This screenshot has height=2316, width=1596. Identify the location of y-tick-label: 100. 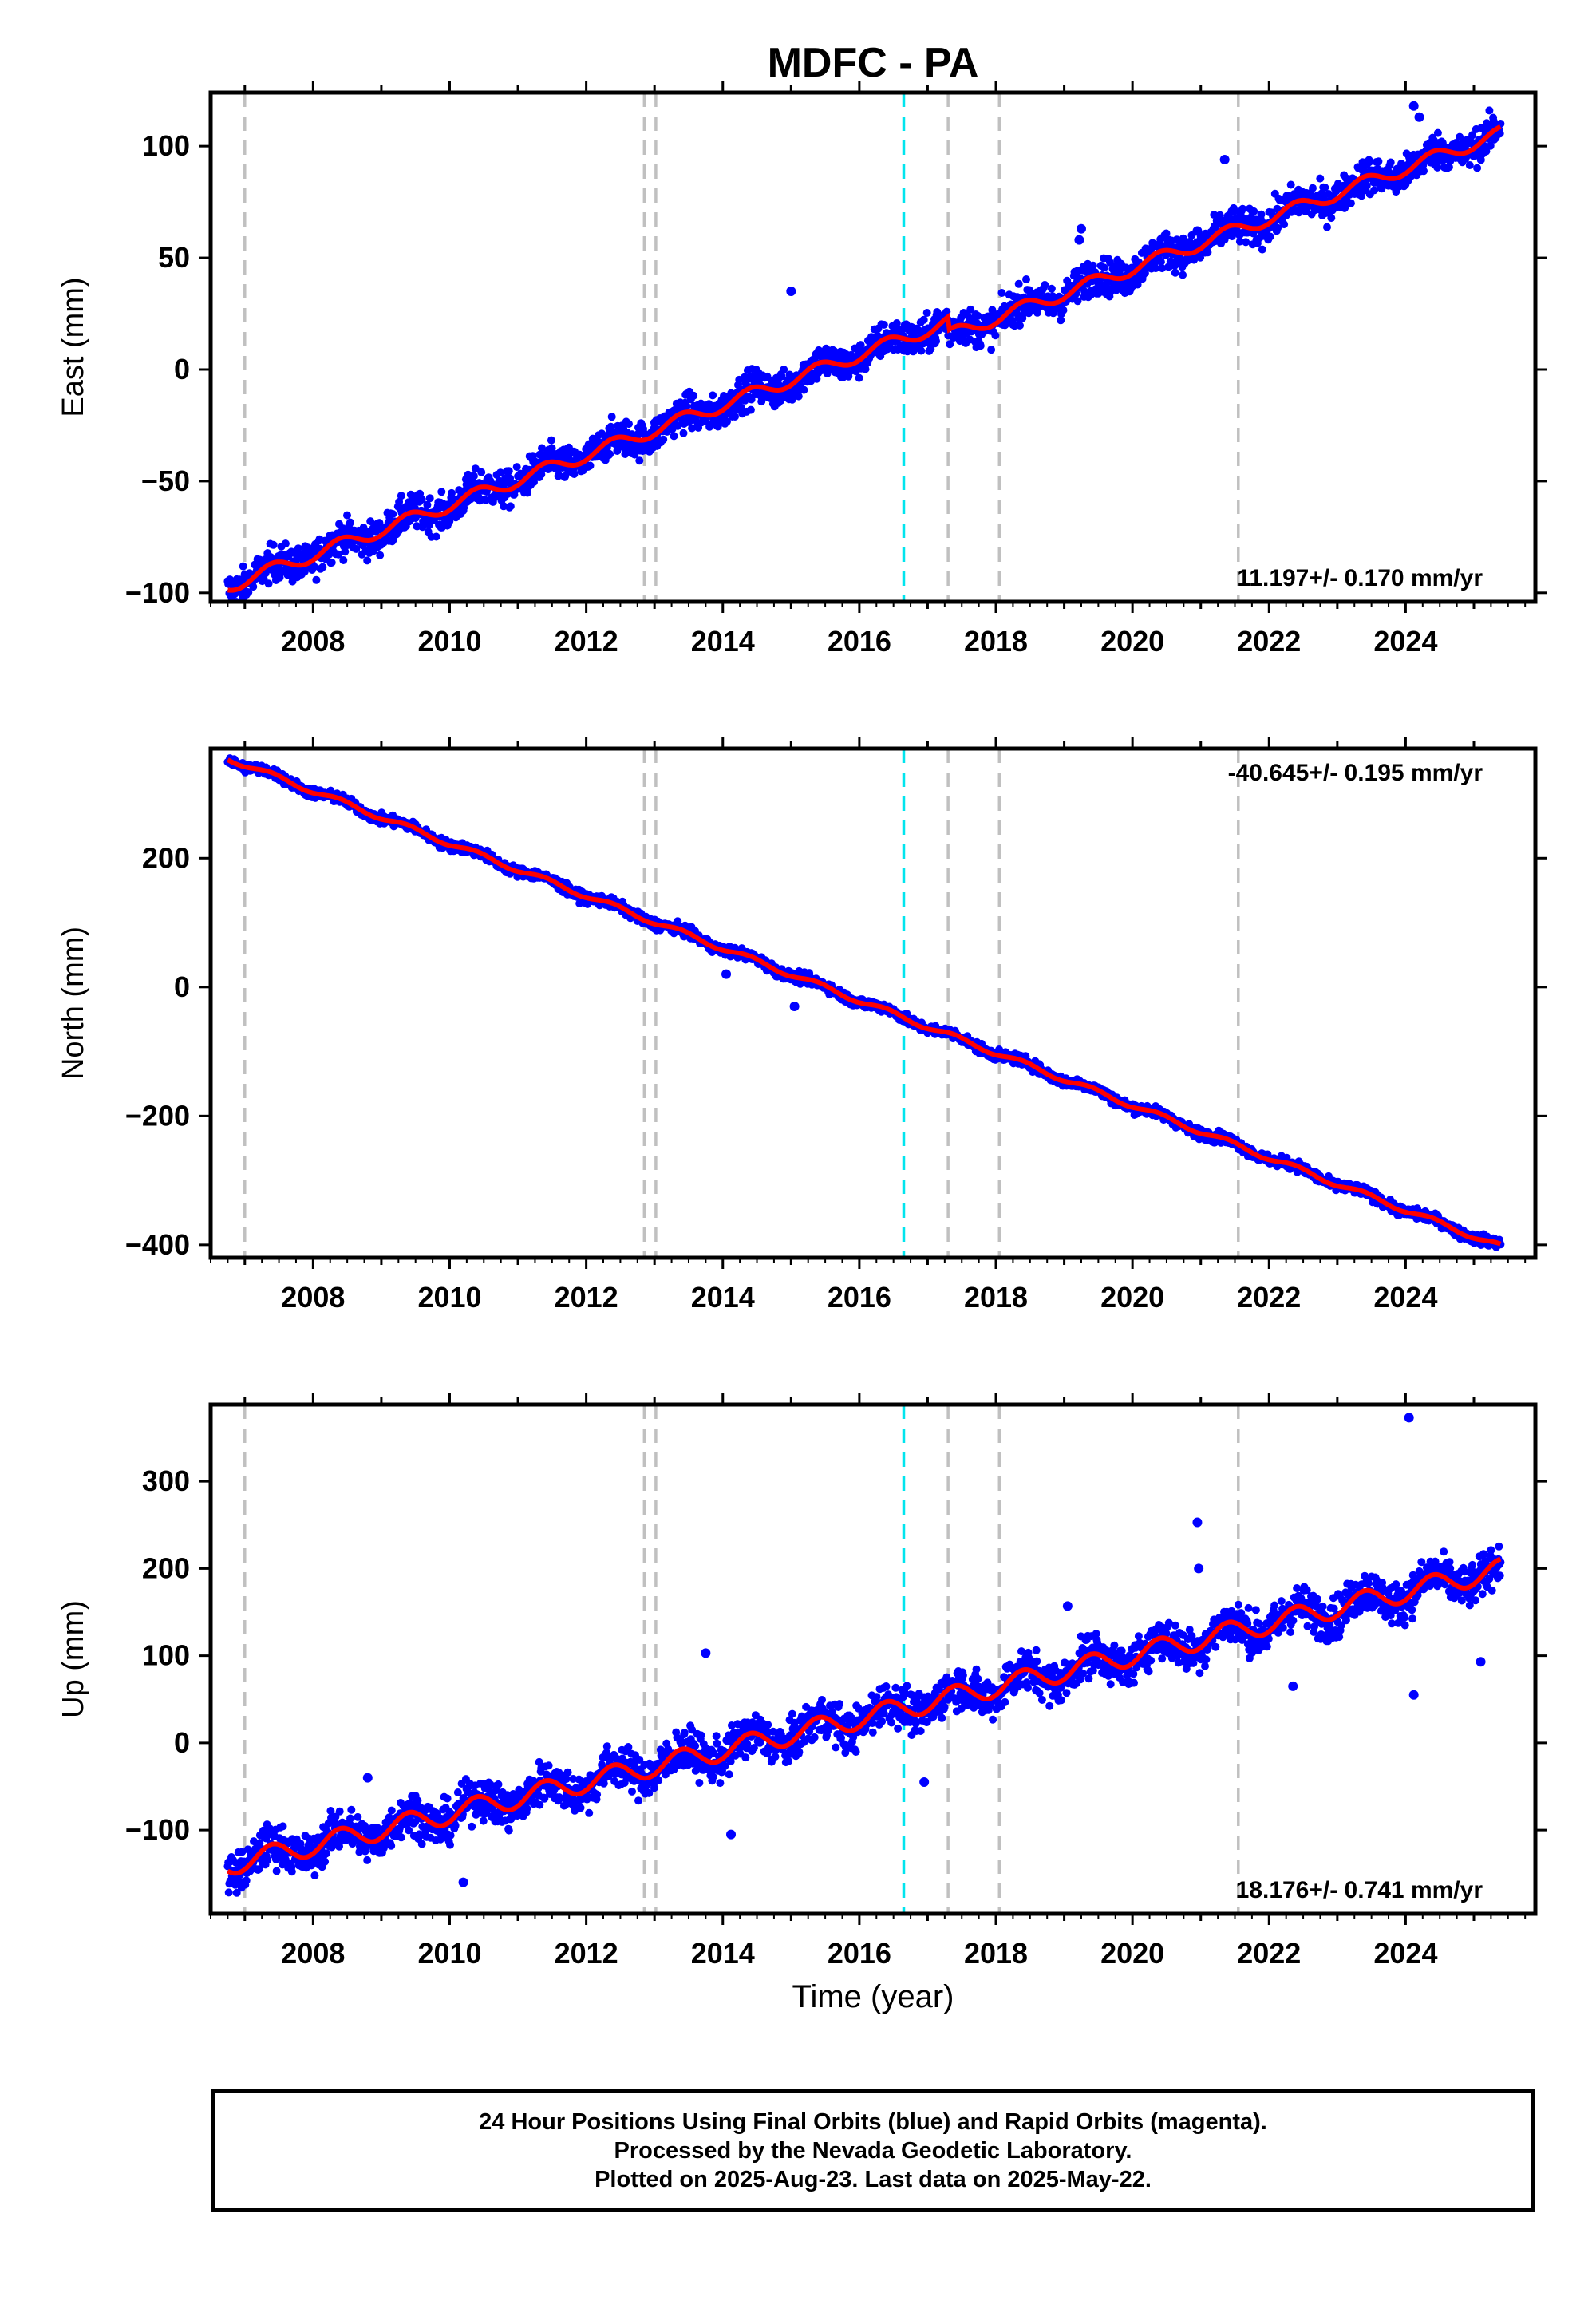
(166, 145).